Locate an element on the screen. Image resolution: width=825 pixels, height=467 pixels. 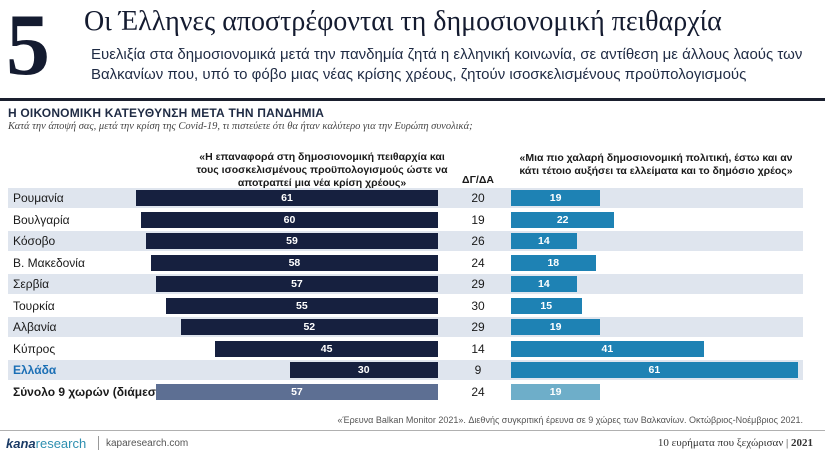
country-label: Β. Μακεδονία is located at coordinates (49, 262).